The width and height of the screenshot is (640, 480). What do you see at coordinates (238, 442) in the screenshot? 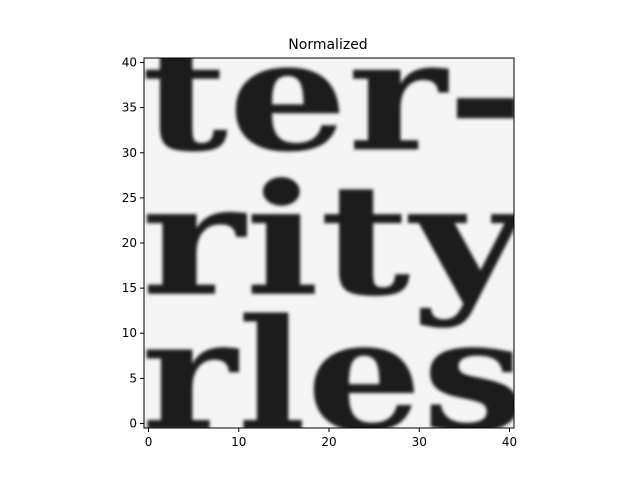
I see `x-tick-label: 10` at bounding box center [238, 442].